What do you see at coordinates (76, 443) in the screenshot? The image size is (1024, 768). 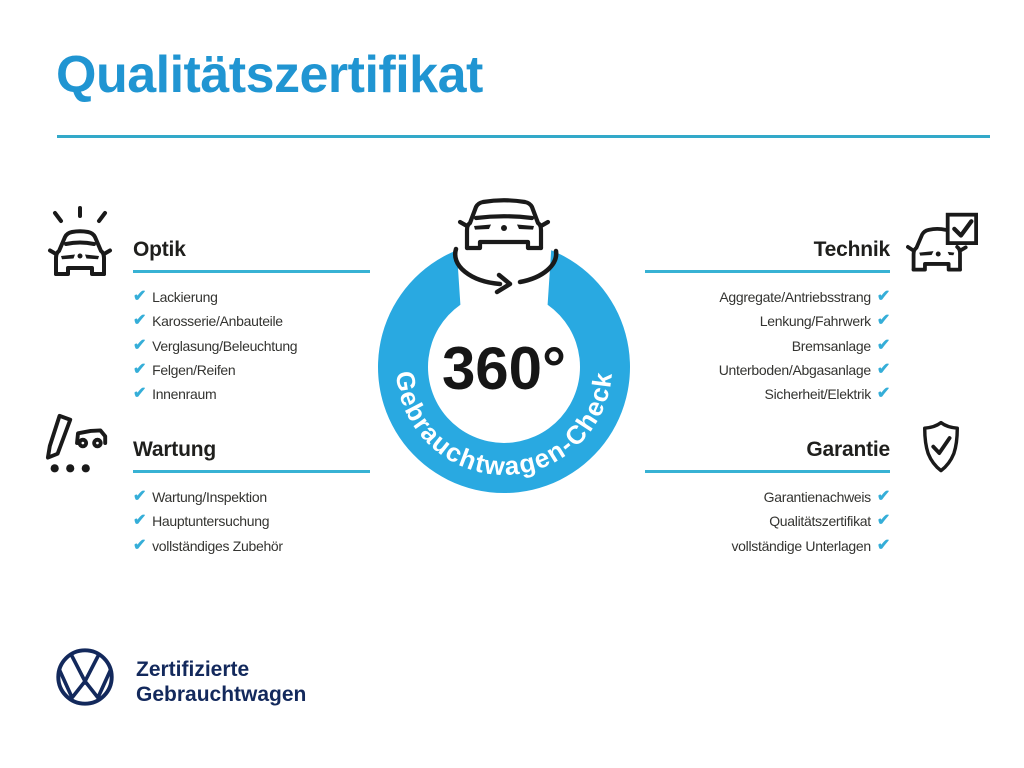 I see `service-checklist-van-icon` at bounding box center [76, 443].